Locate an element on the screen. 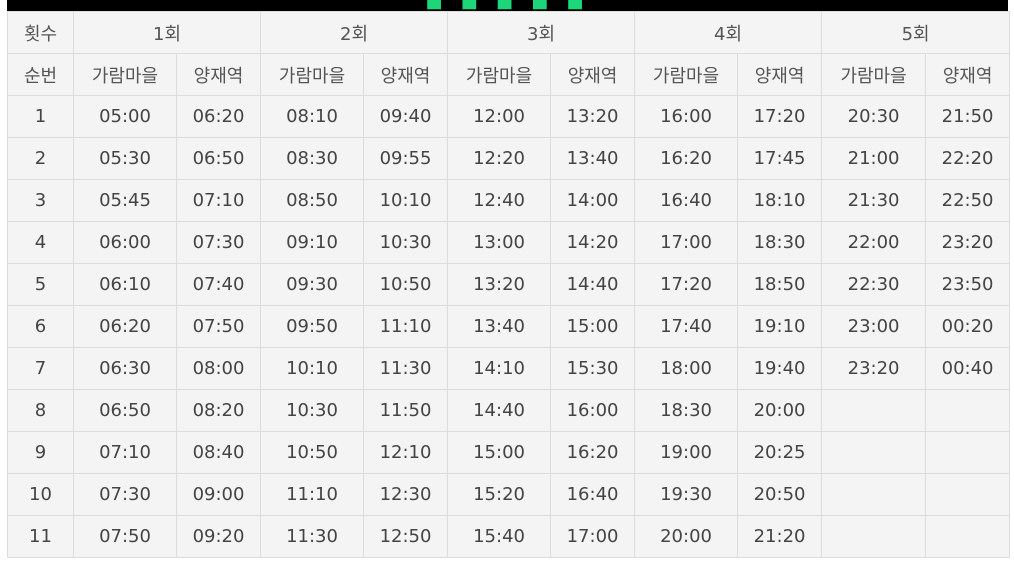 The height and width of the screenshot is (562, 1014). time-cell: 08:00 is located at coordinates (218, 368).